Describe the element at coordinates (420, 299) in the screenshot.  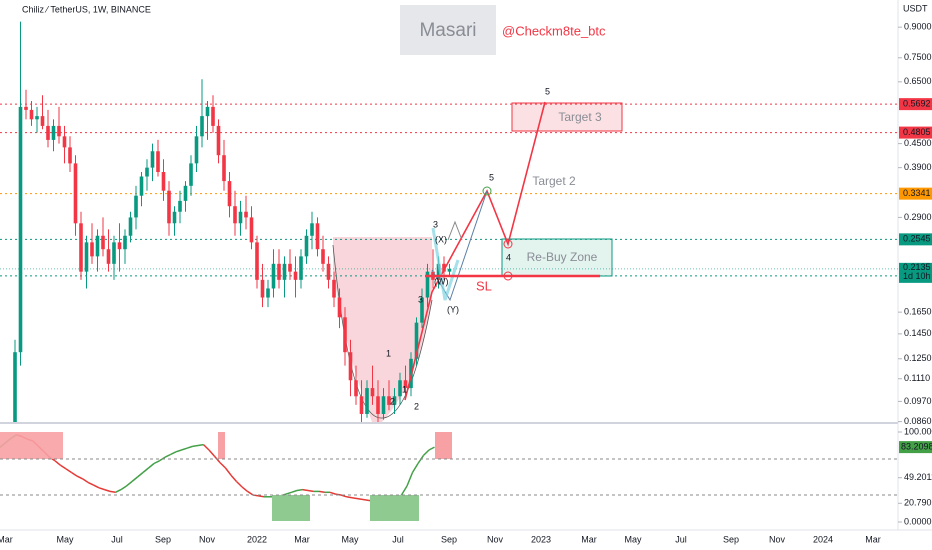
I see `wave-label: 3` at that location.